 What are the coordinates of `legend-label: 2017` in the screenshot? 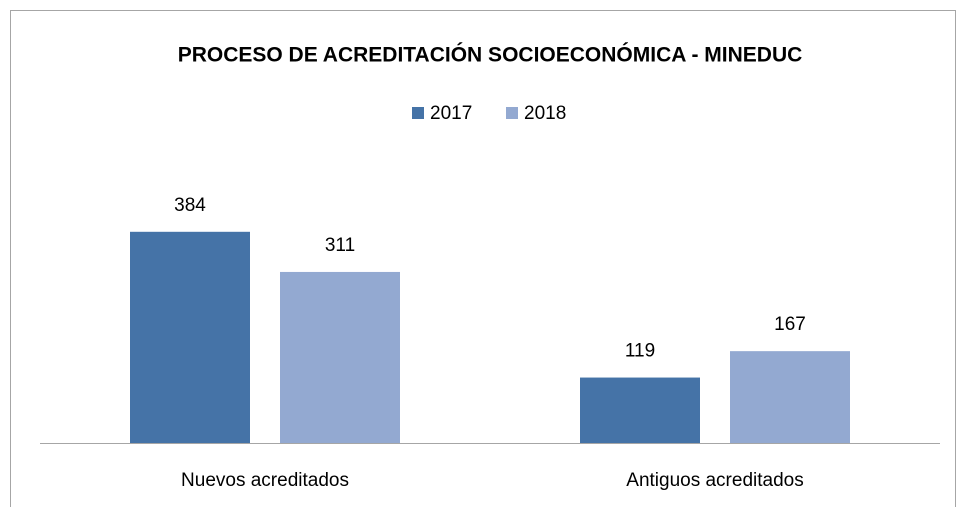 It's located at (451, 113).